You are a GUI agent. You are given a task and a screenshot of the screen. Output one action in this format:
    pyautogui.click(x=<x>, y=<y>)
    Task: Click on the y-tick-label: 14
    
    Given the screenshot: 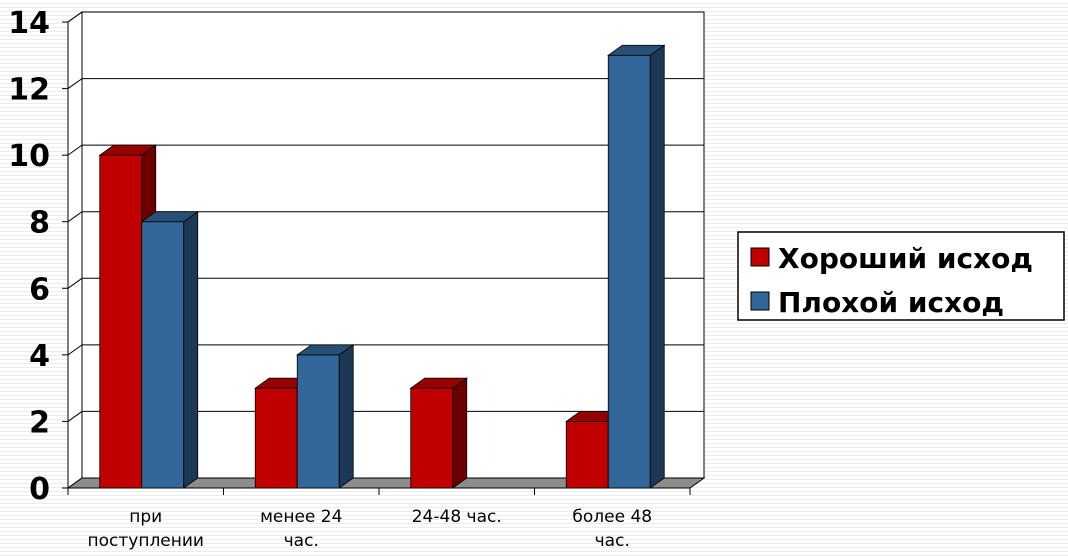 What is the action you would take?
    pyautogui.click(x=29, y=23)
    